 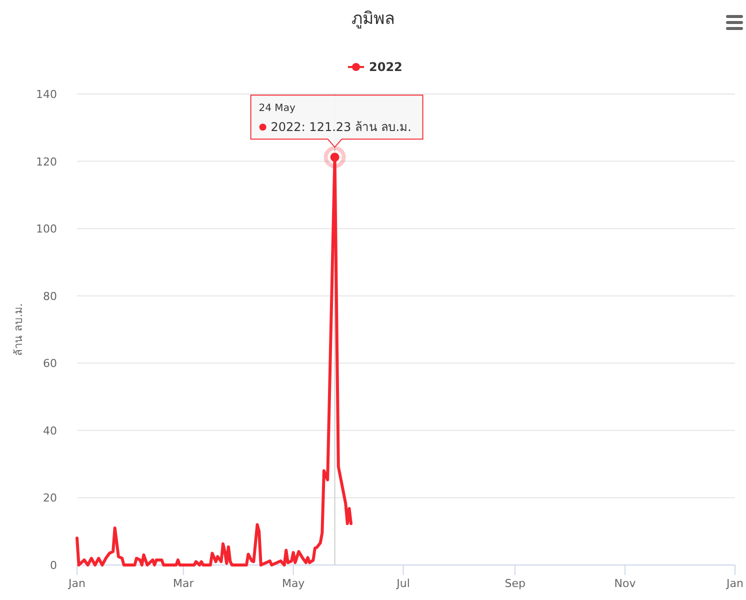 What do you see at coordinates (403, 583) in the screenshot?
I see `x-tick-label: Jul` at bounding box center [403, 583].